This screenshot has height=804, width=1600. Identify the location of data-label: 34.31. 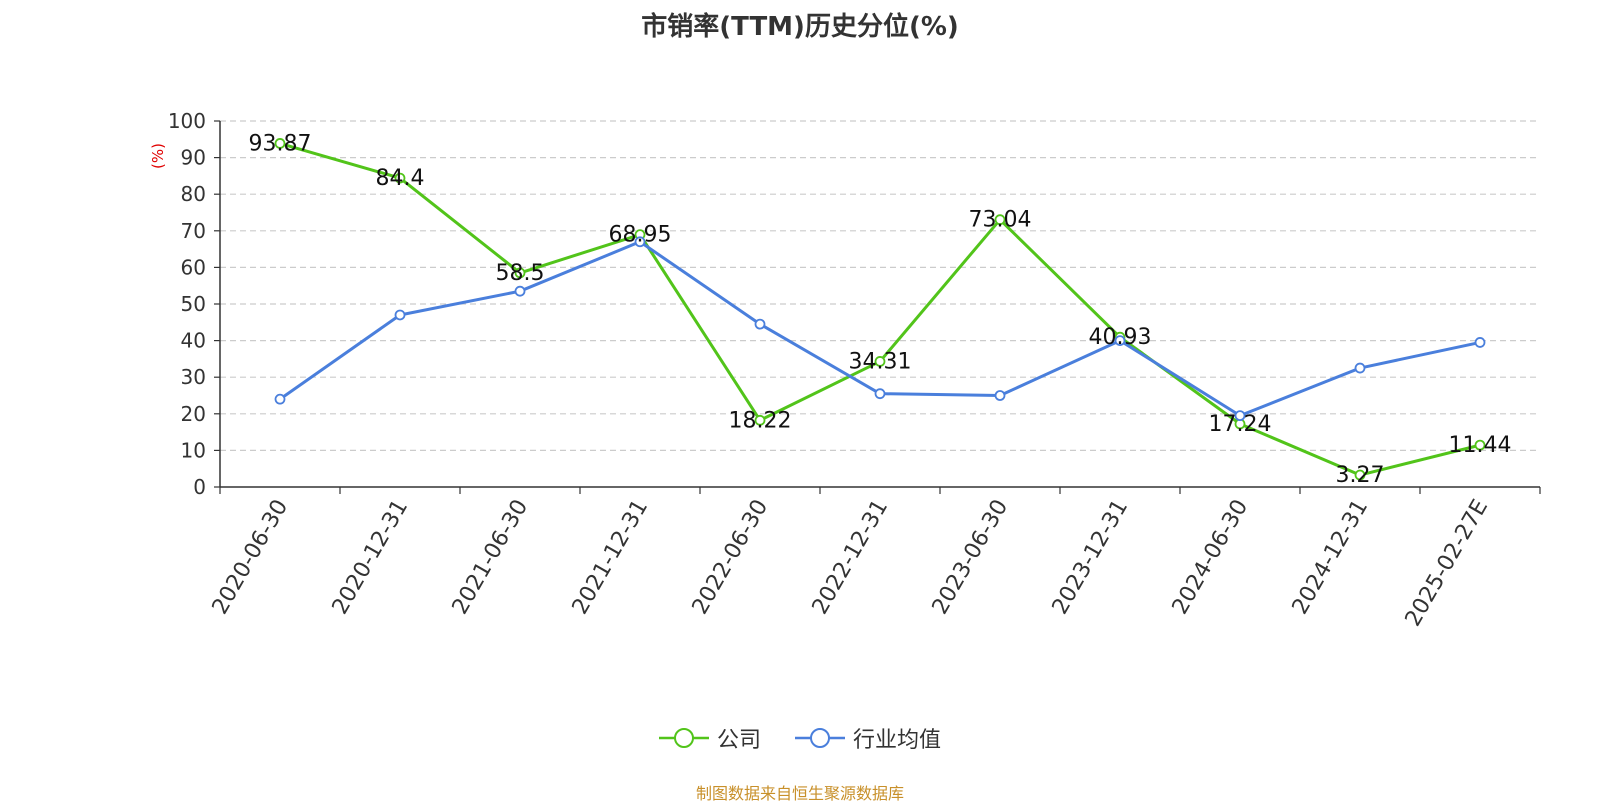
(880, 361).